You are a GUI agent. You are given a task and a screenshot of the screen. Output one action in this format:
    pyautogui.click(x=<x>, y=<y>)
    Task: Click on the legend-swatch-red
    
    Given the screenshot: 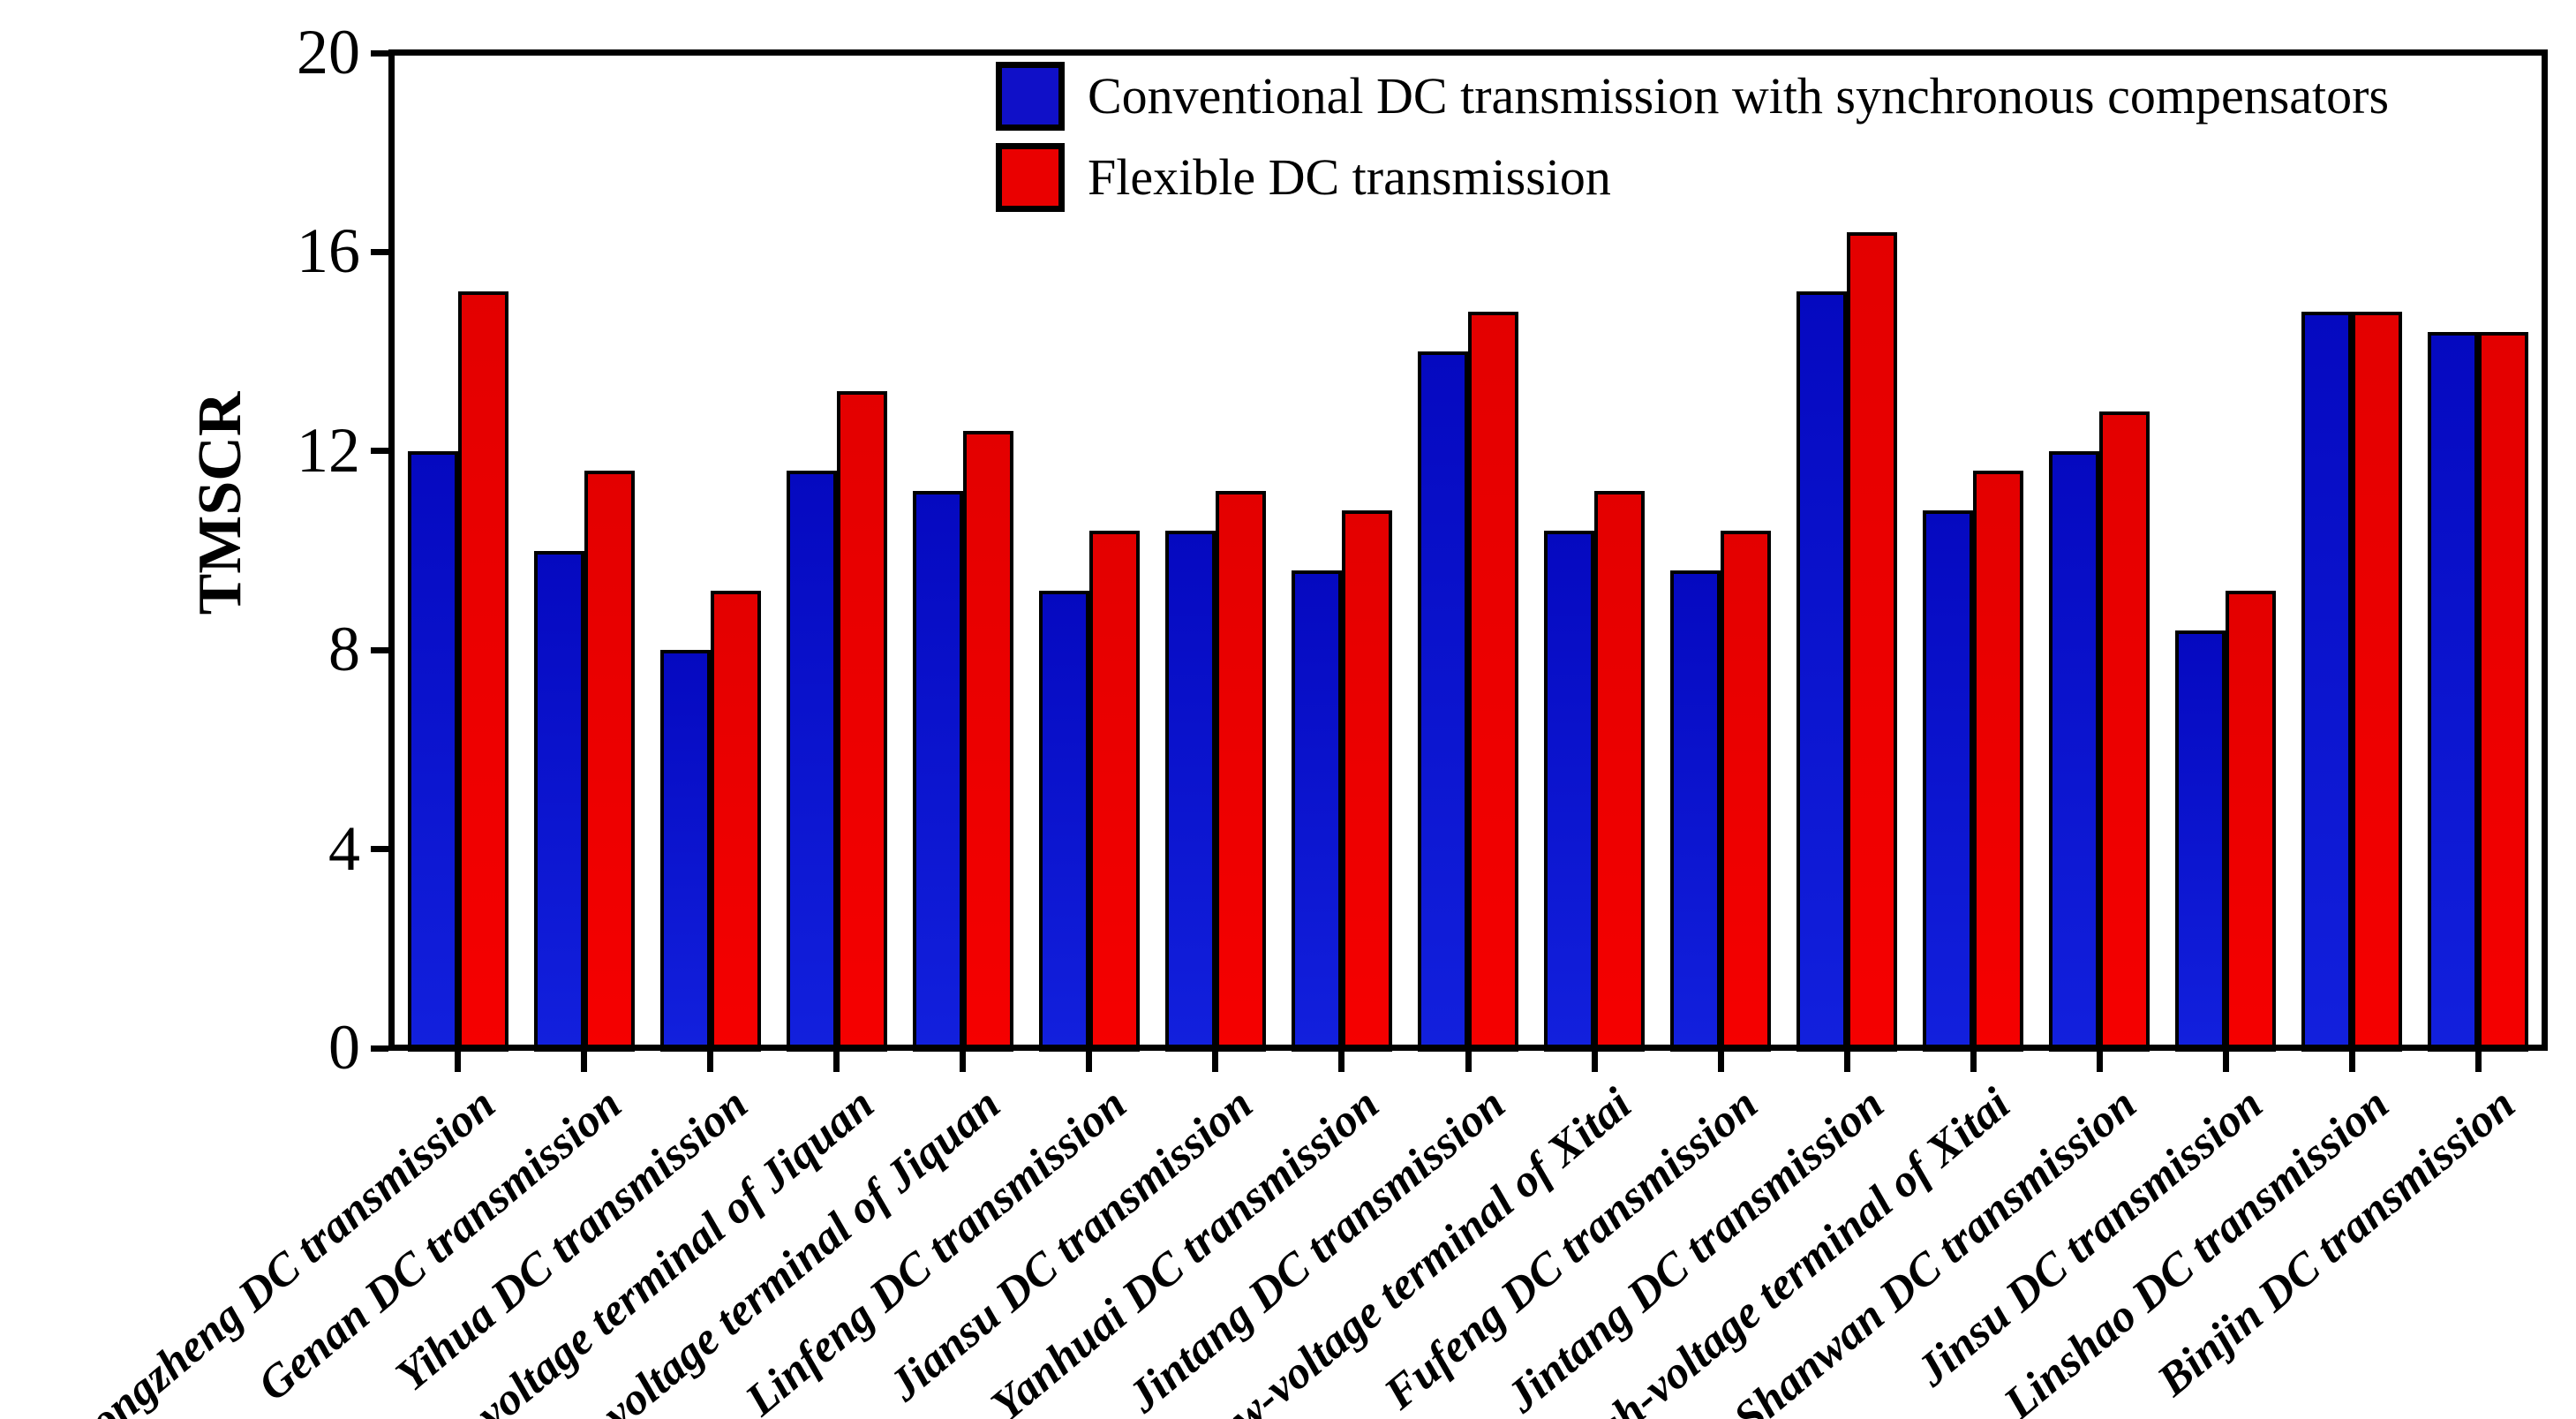 What is the action you would take?
    pyautogui.click(x=1031, y=178)
    